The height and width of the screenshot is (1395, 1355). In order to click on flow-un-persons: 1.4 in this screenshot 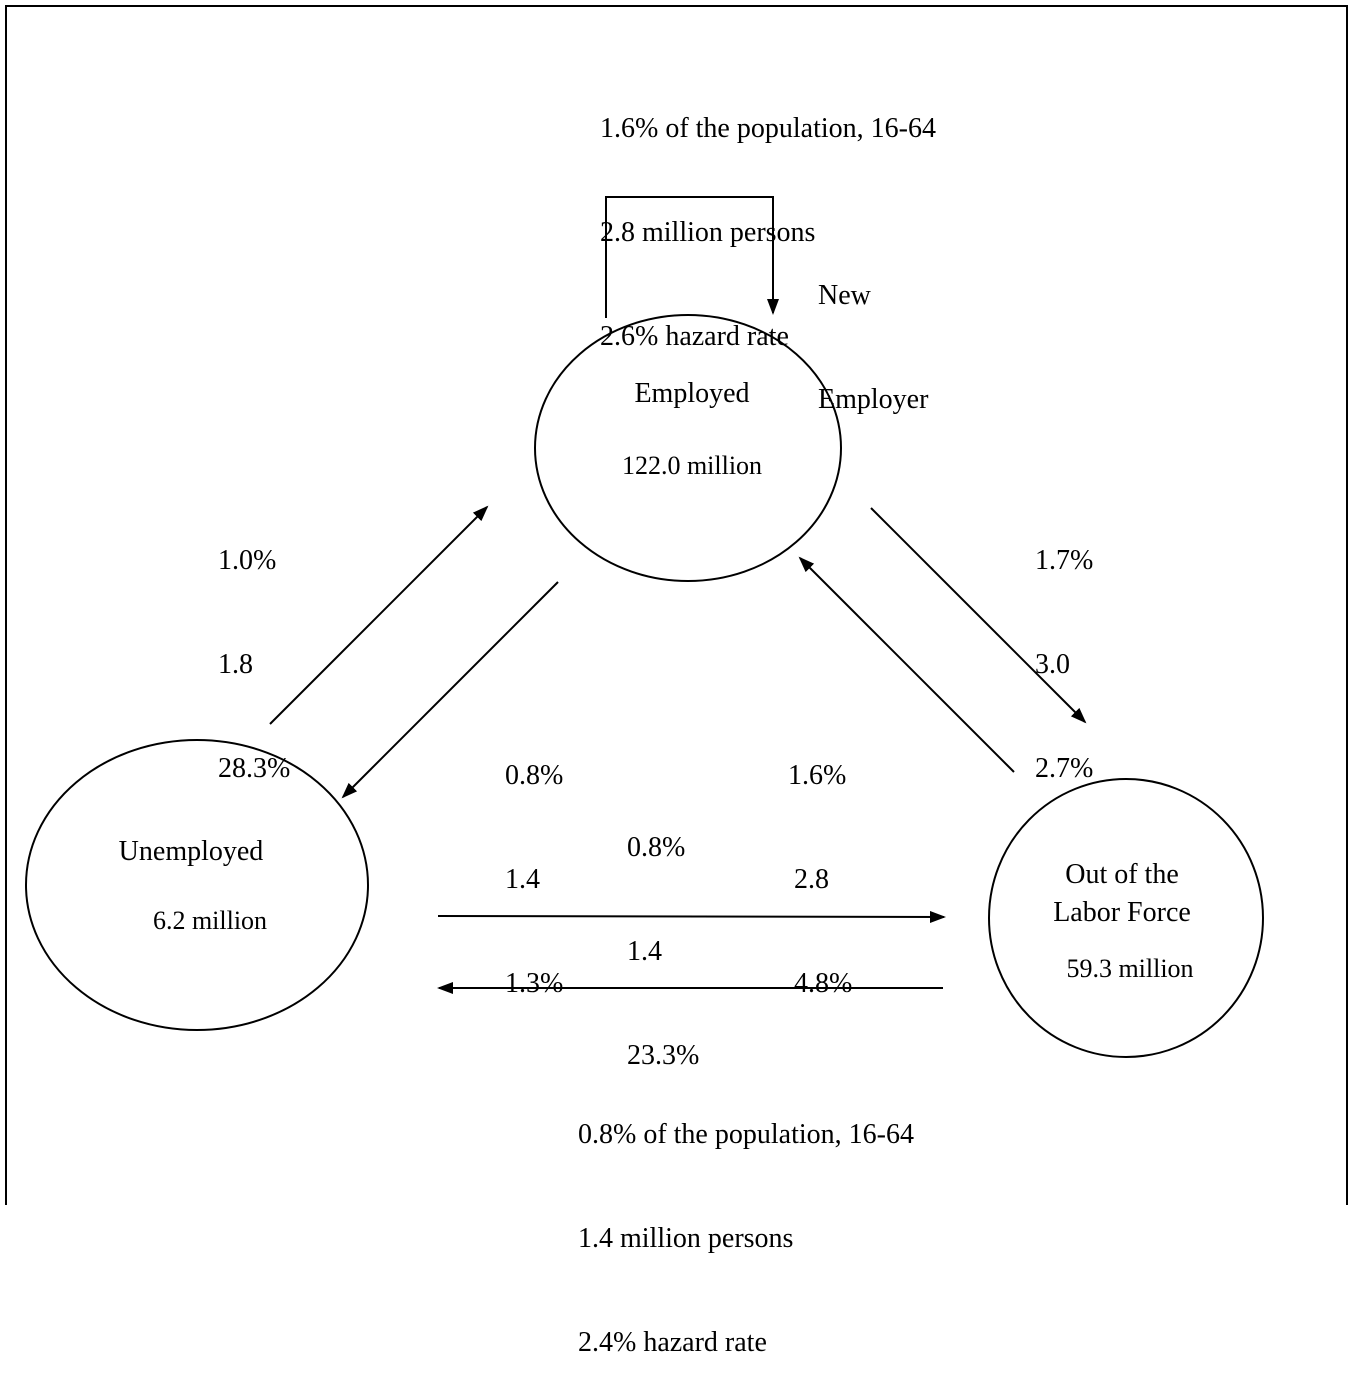, I will do `click(644, 951)`.